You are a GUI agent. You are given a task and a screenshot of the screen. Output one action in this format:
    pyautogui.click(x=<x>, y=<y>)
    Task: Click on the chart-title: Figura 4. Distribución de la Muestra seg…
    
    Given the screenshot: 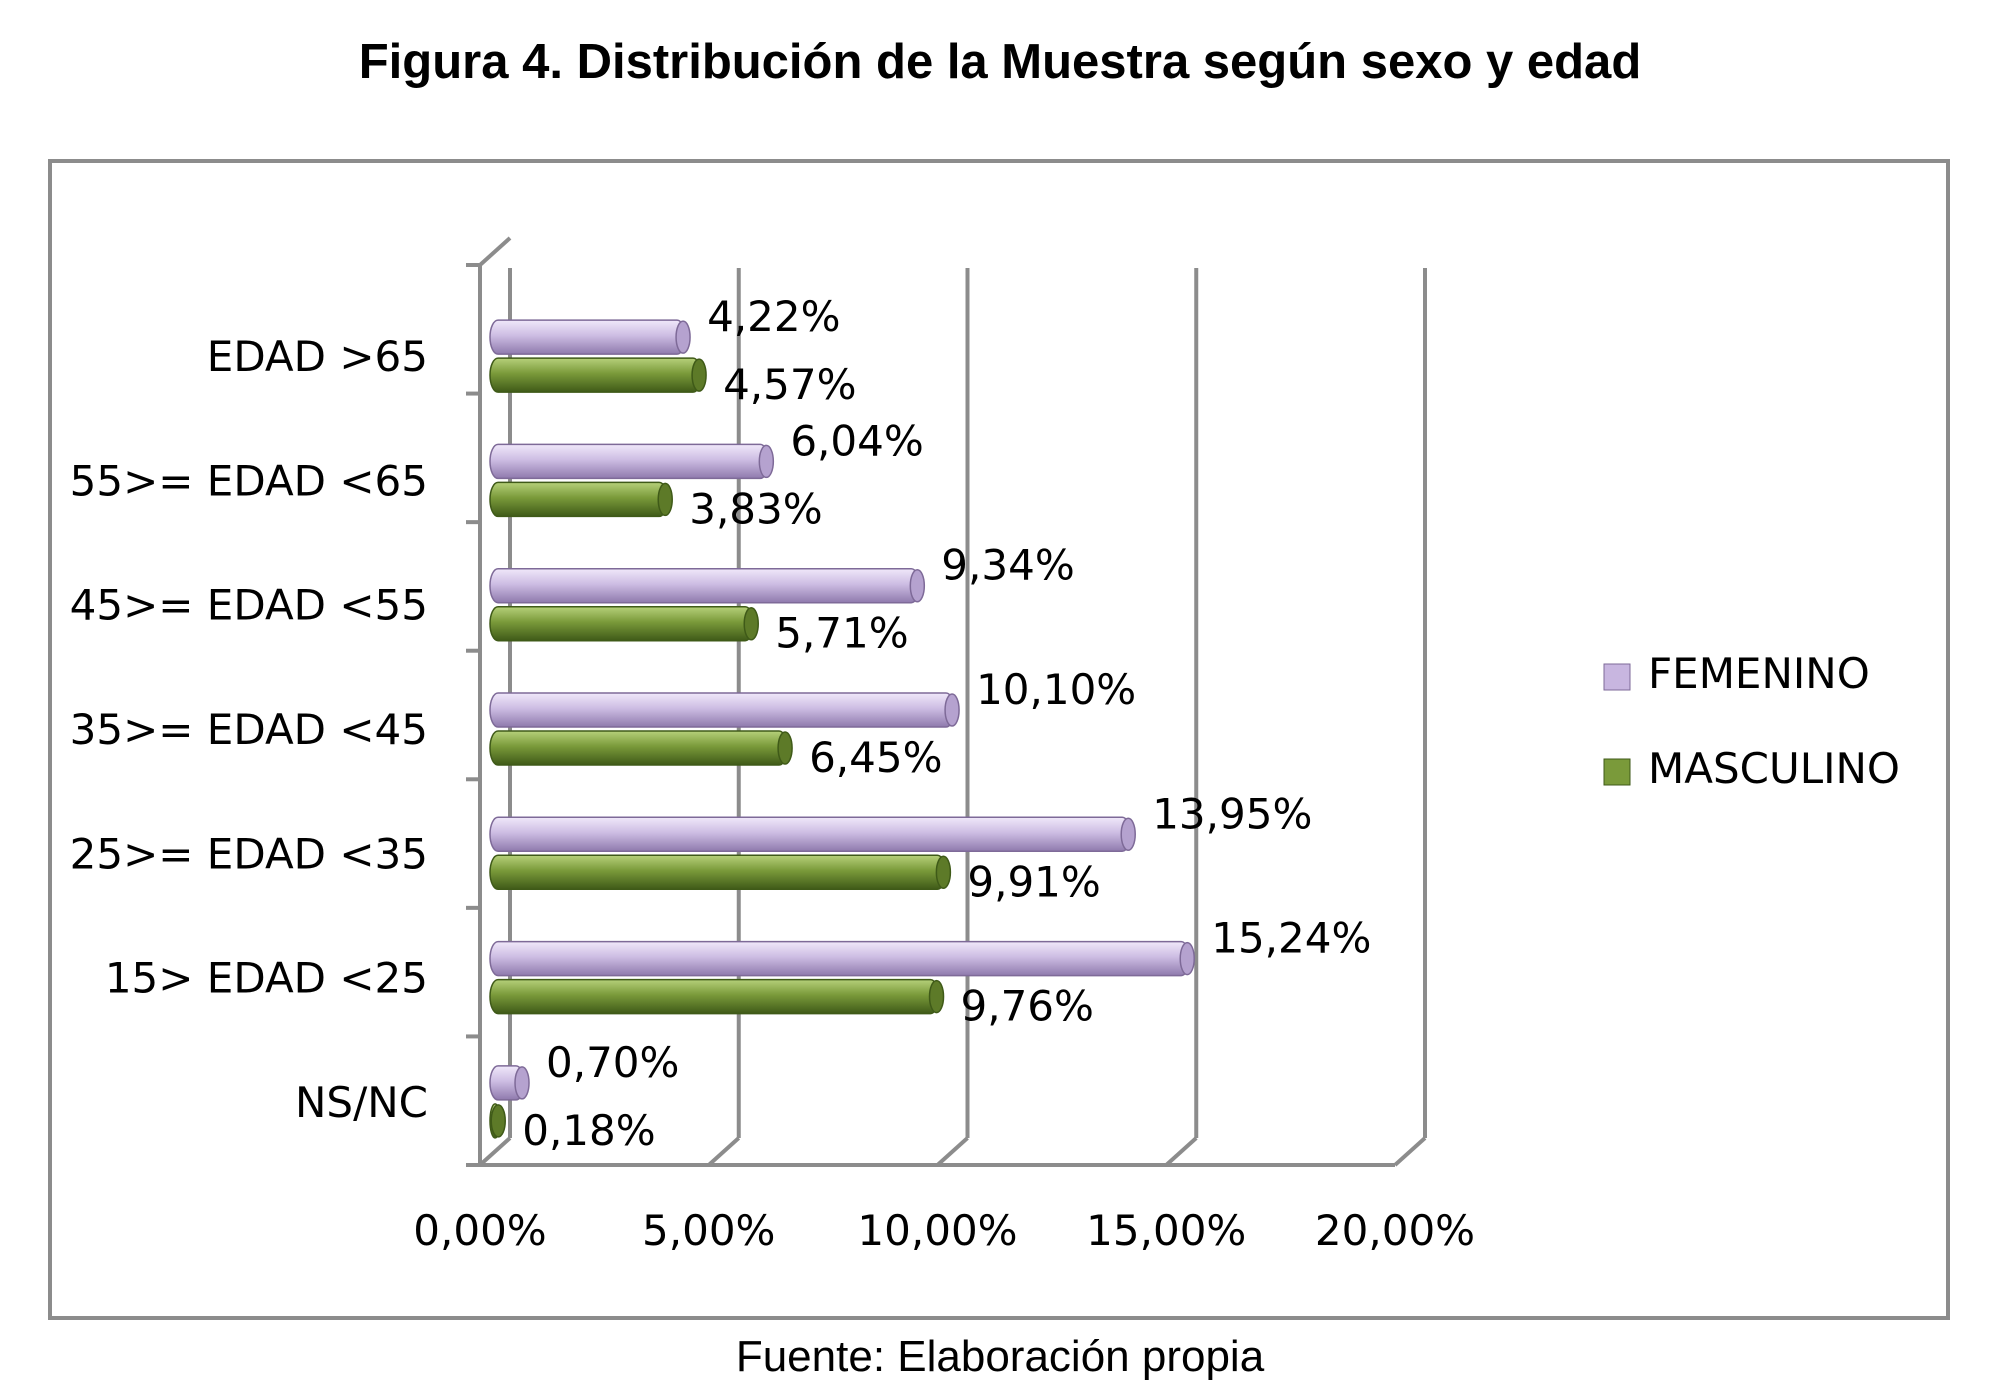 What is the action you would take?
    pyautogui.click(x=1000, y=62)
    